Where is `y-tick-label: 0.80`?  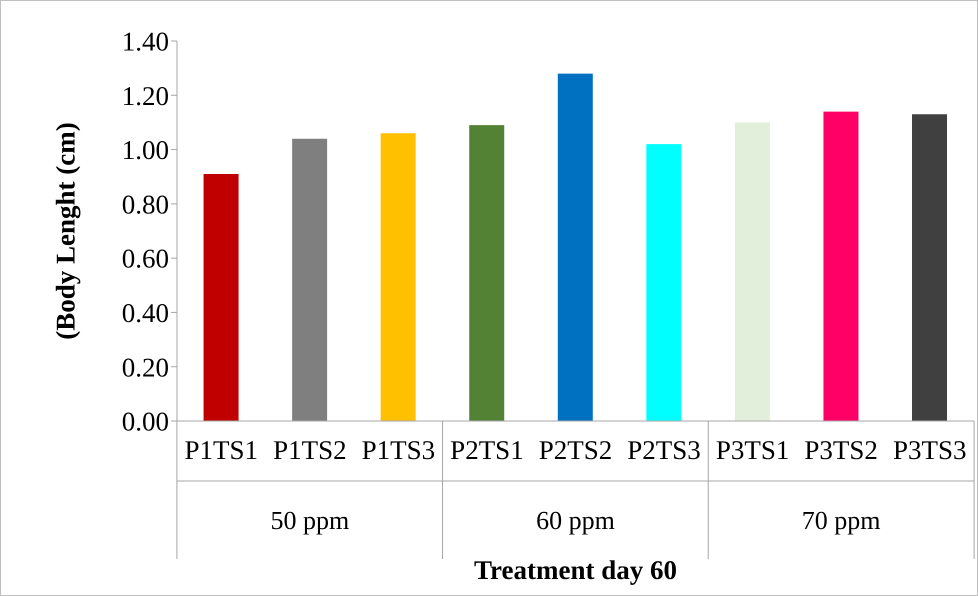
y-tick-label: 0.80 is located at coordinates (145, 204).